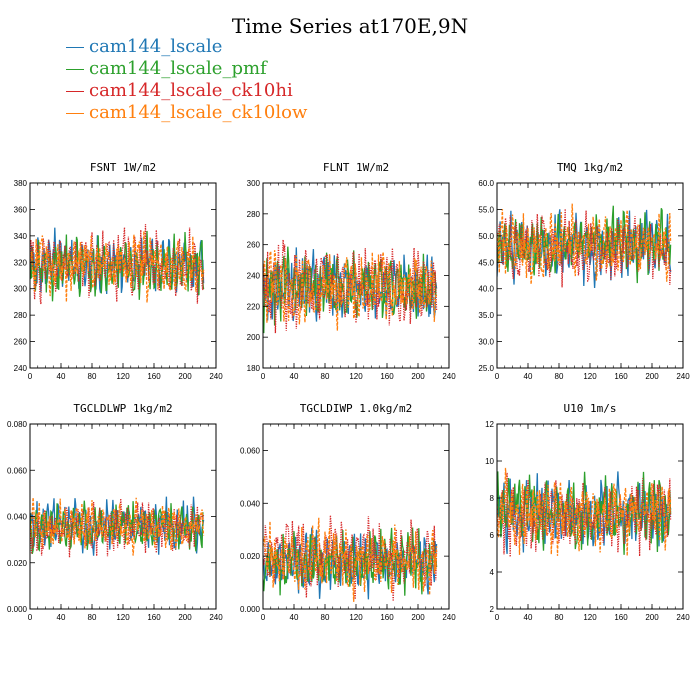  I want to click on y-tick-label: 30.0, so click(486, 342).